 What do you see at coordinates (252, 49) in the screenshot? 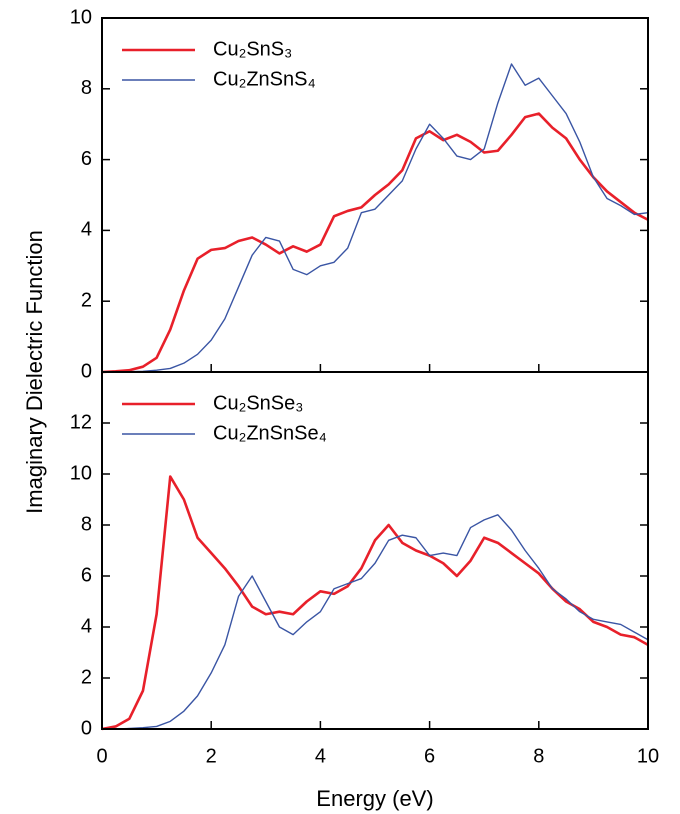
I see `legend-label: Cu₂SnS₃` at bounding box center [252, 49].